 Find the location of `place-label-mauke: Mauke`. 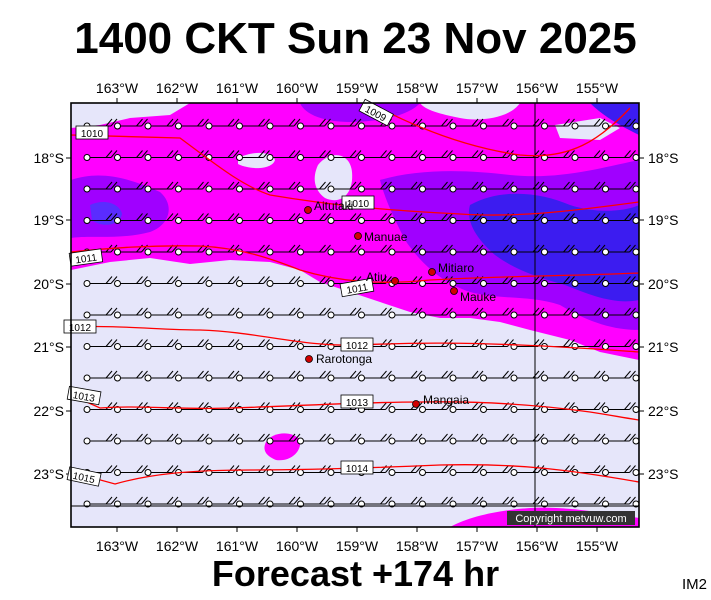

place-label-mauke: Mauke is located at coordinates (478, 297).